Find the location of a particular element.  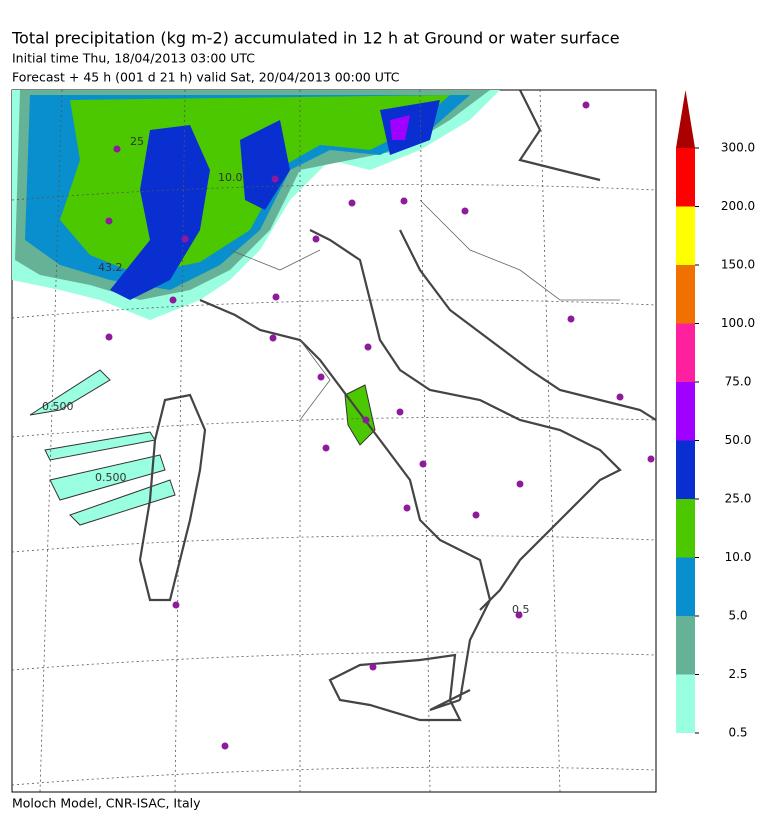

contour-label: 25 is located at coordinates (137, 141).